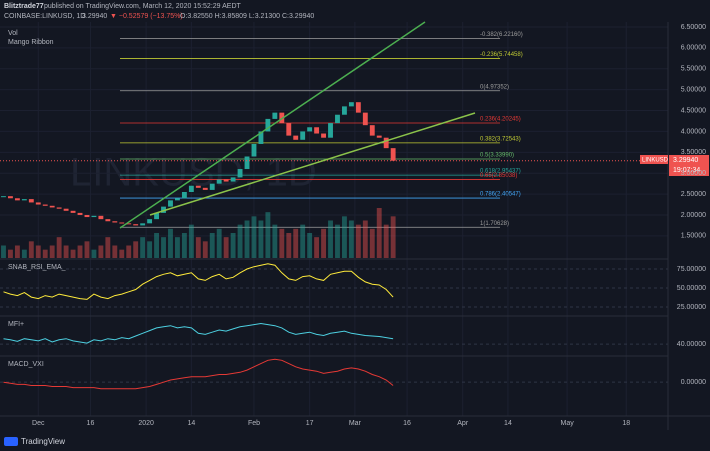 The width and height of the screenshot is (710, 451). Describe the element at coordinates (198, 333) in the screenshot. I see `indicator-line` at that location.